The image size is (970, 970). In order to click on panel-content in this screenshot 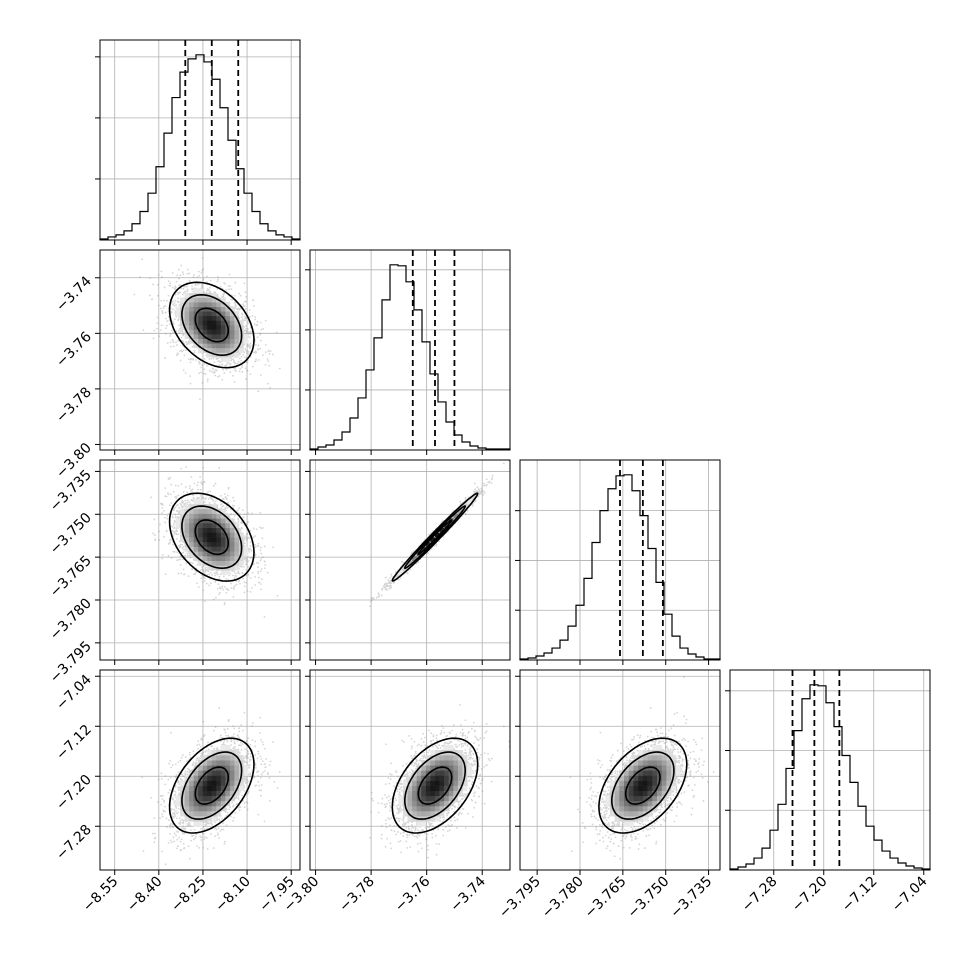, I will do `click(410, 560)`.